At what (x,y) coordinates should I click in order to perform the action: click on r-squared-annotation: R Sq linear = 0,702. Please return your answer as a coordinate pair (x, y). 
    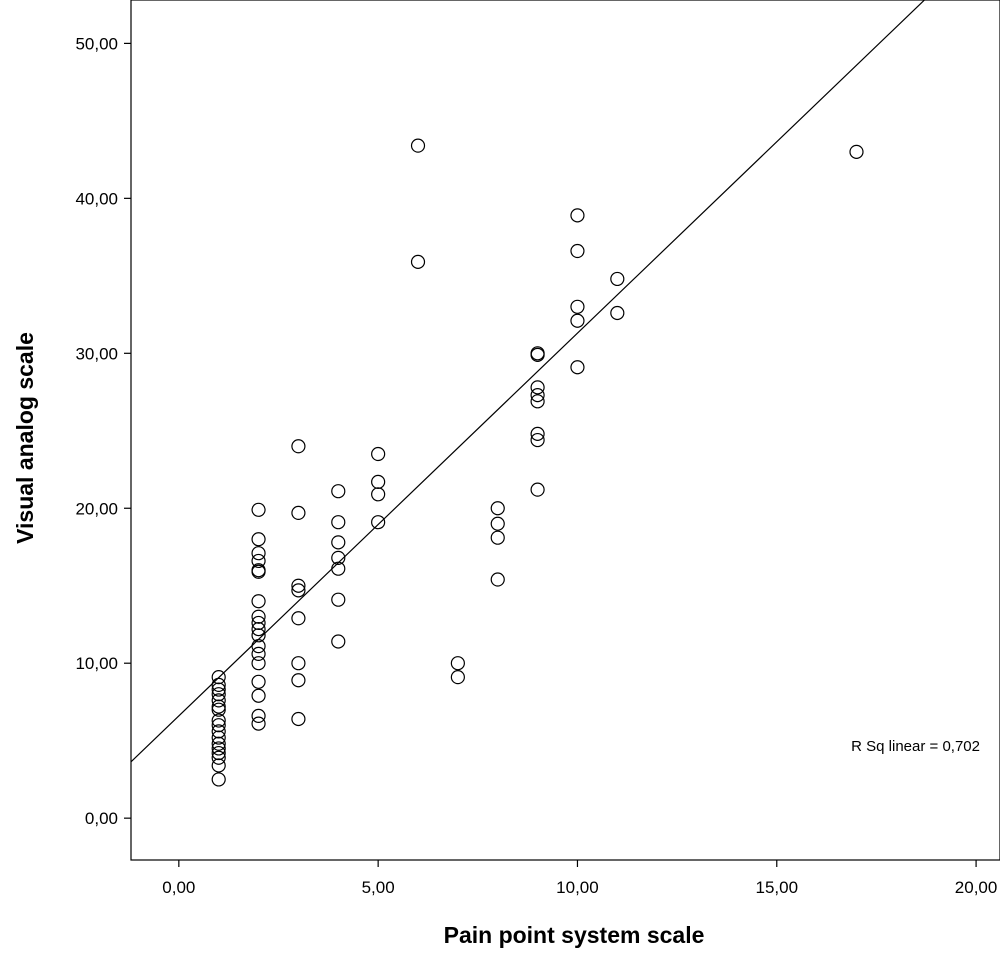
    Looking at the image, I should click on (915, 746).